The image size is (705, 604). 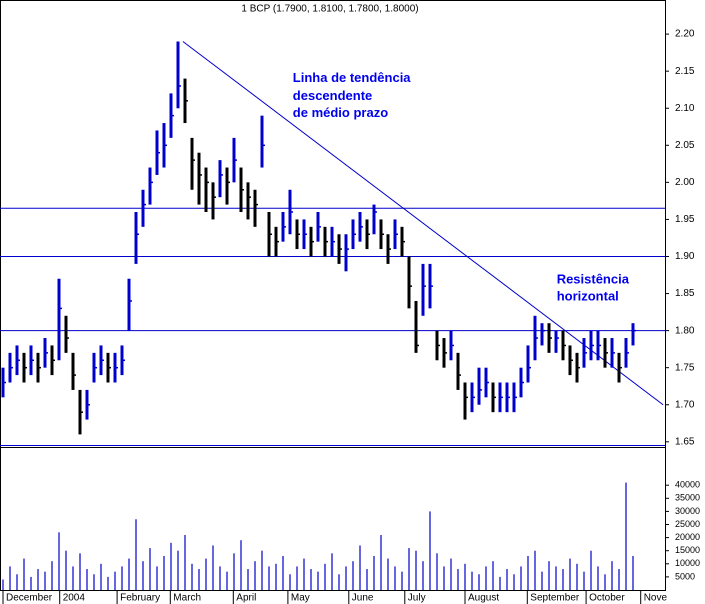 I want to click on y2-tick-label: 40000, so click(x=687, y=485).